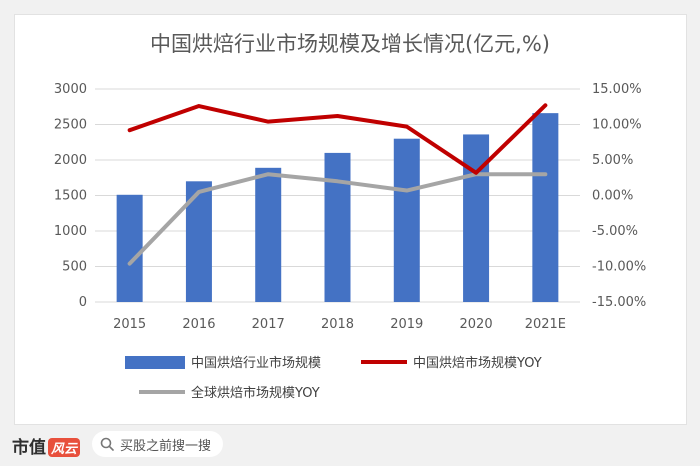 This screenshot has height=466, width=700. What do you see at coordinates (255, 393) in the screenshot?
I see `legend-label: 全球烘焙市场规模YOY` at bounding box center [255, 393].